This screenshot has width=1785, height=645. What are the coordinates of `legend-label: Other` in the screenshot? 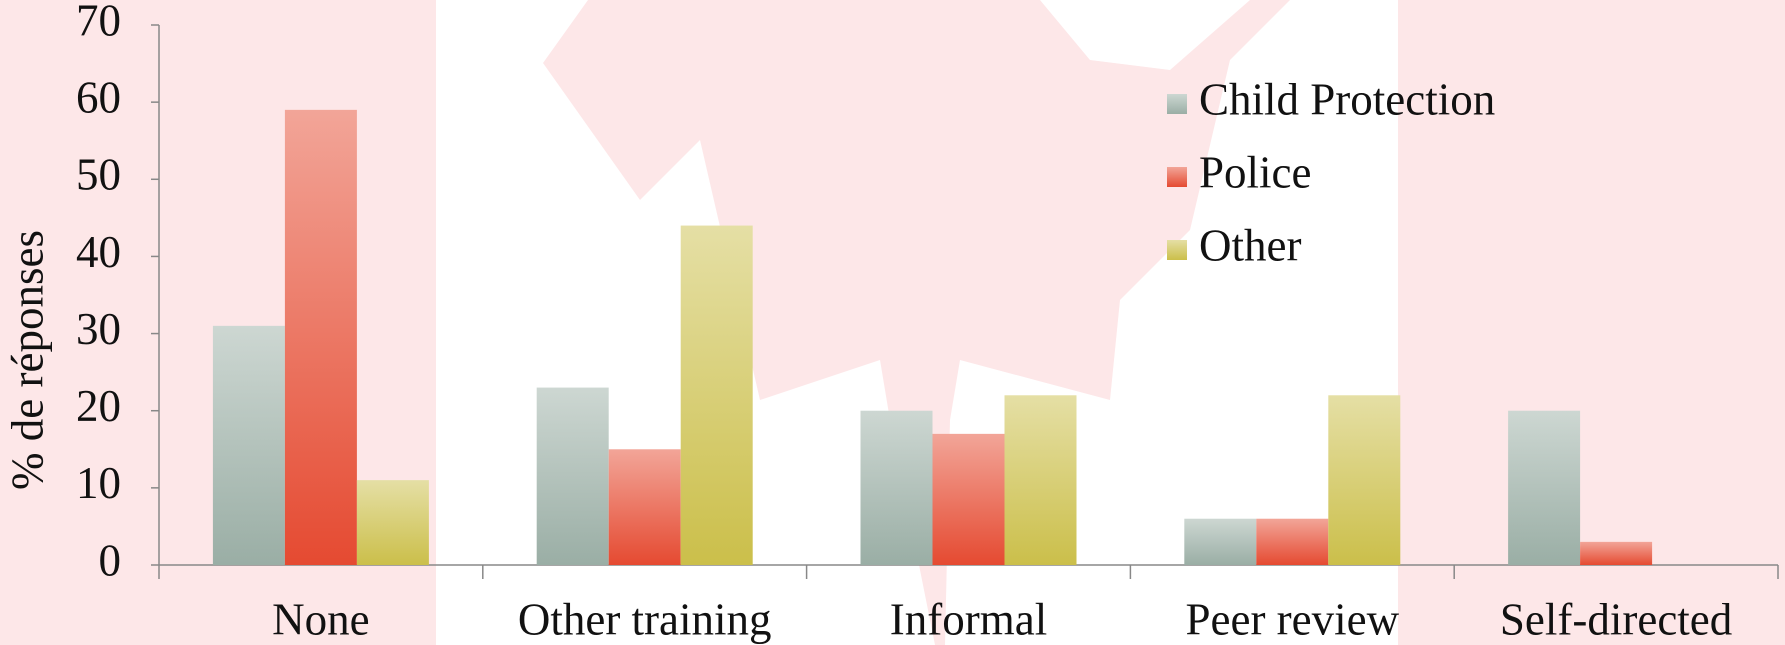 It's located at (1250, 245).